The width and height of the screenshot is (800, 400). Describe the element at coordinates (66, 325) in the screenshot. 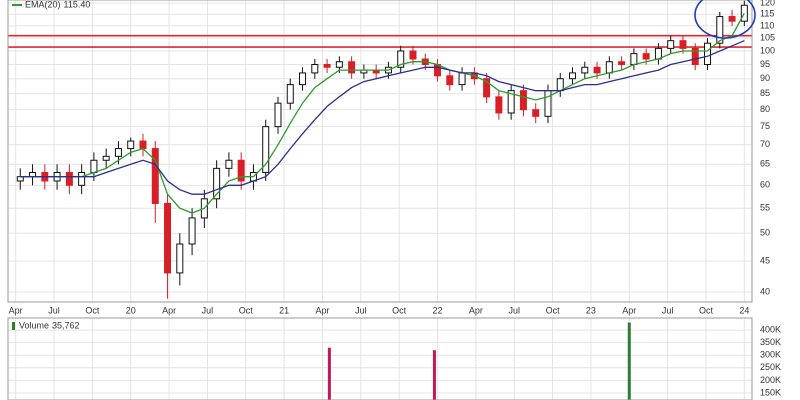

I see `legend-value: 35,762` at that location.